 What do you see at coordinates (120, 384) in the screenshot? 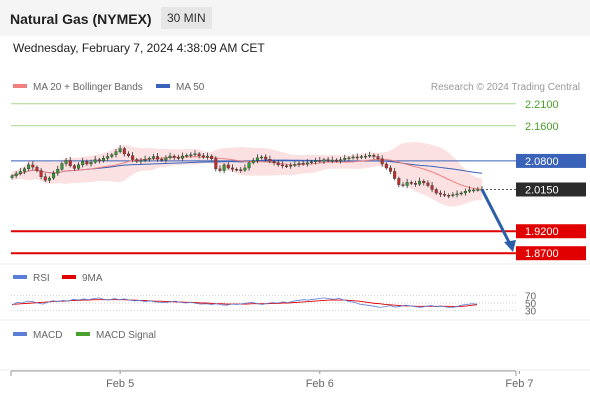
I see `x-tick-label: Feb 5` at bounding box center [120, 384].